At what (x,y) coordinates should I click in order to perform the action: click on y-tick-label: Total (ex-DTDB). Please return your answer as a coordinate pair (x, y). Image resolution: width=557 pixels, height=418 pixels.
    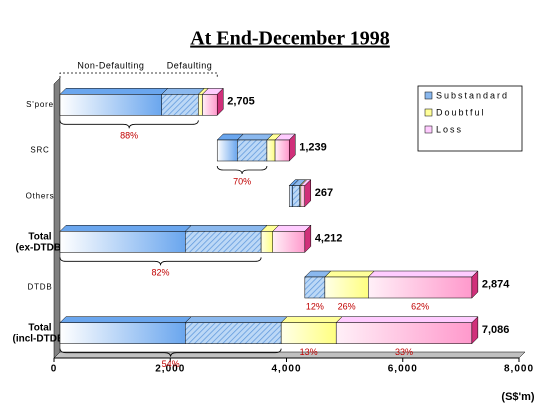
    Looking at the image, I should click on (40, 242).